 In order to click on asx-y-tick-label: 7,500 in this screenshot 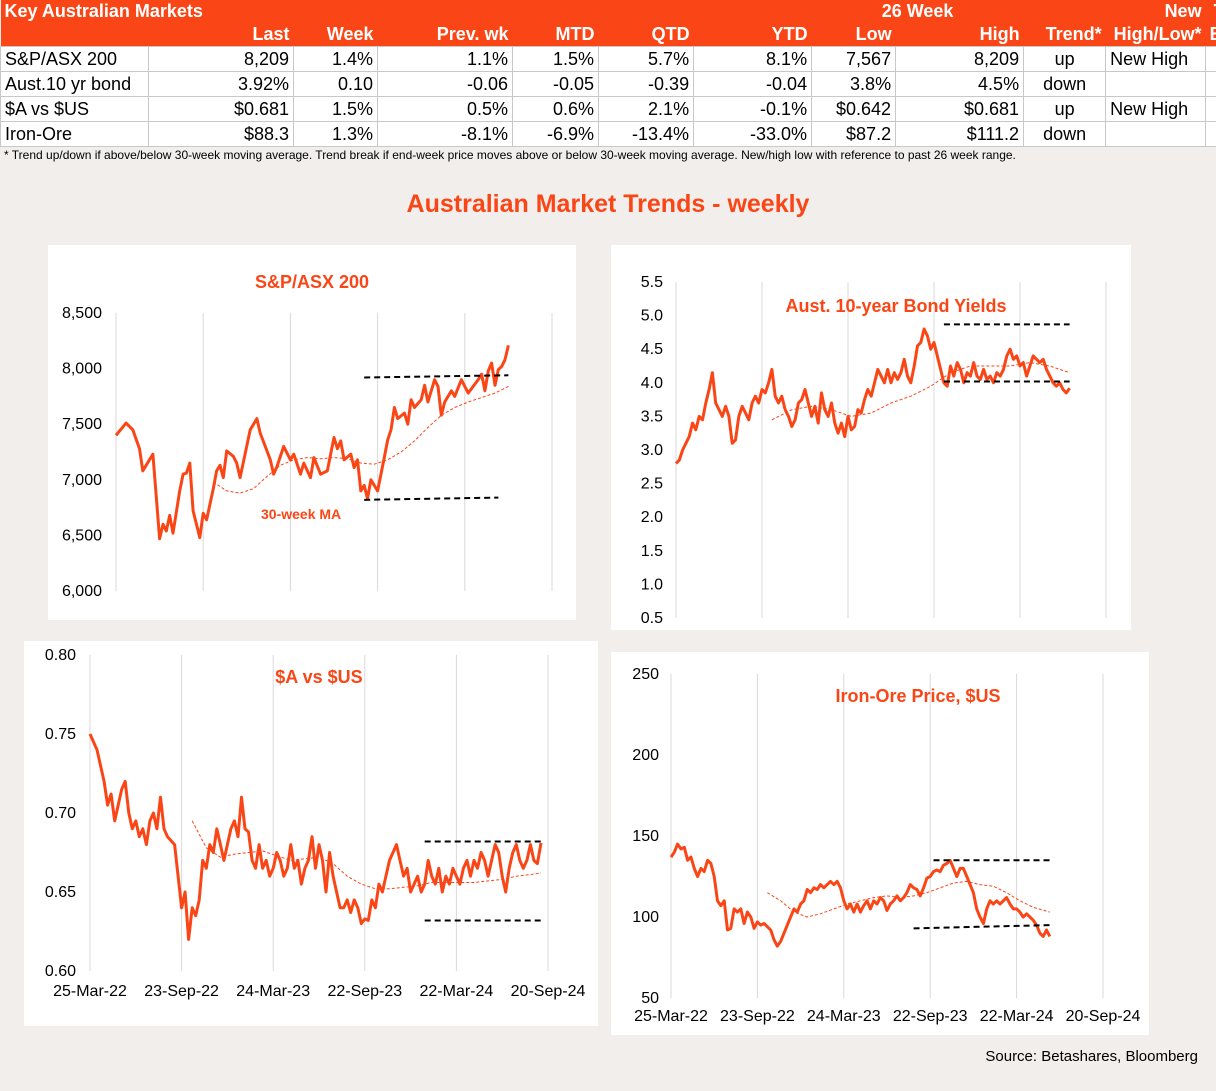, I will do `click(82, 424)`.